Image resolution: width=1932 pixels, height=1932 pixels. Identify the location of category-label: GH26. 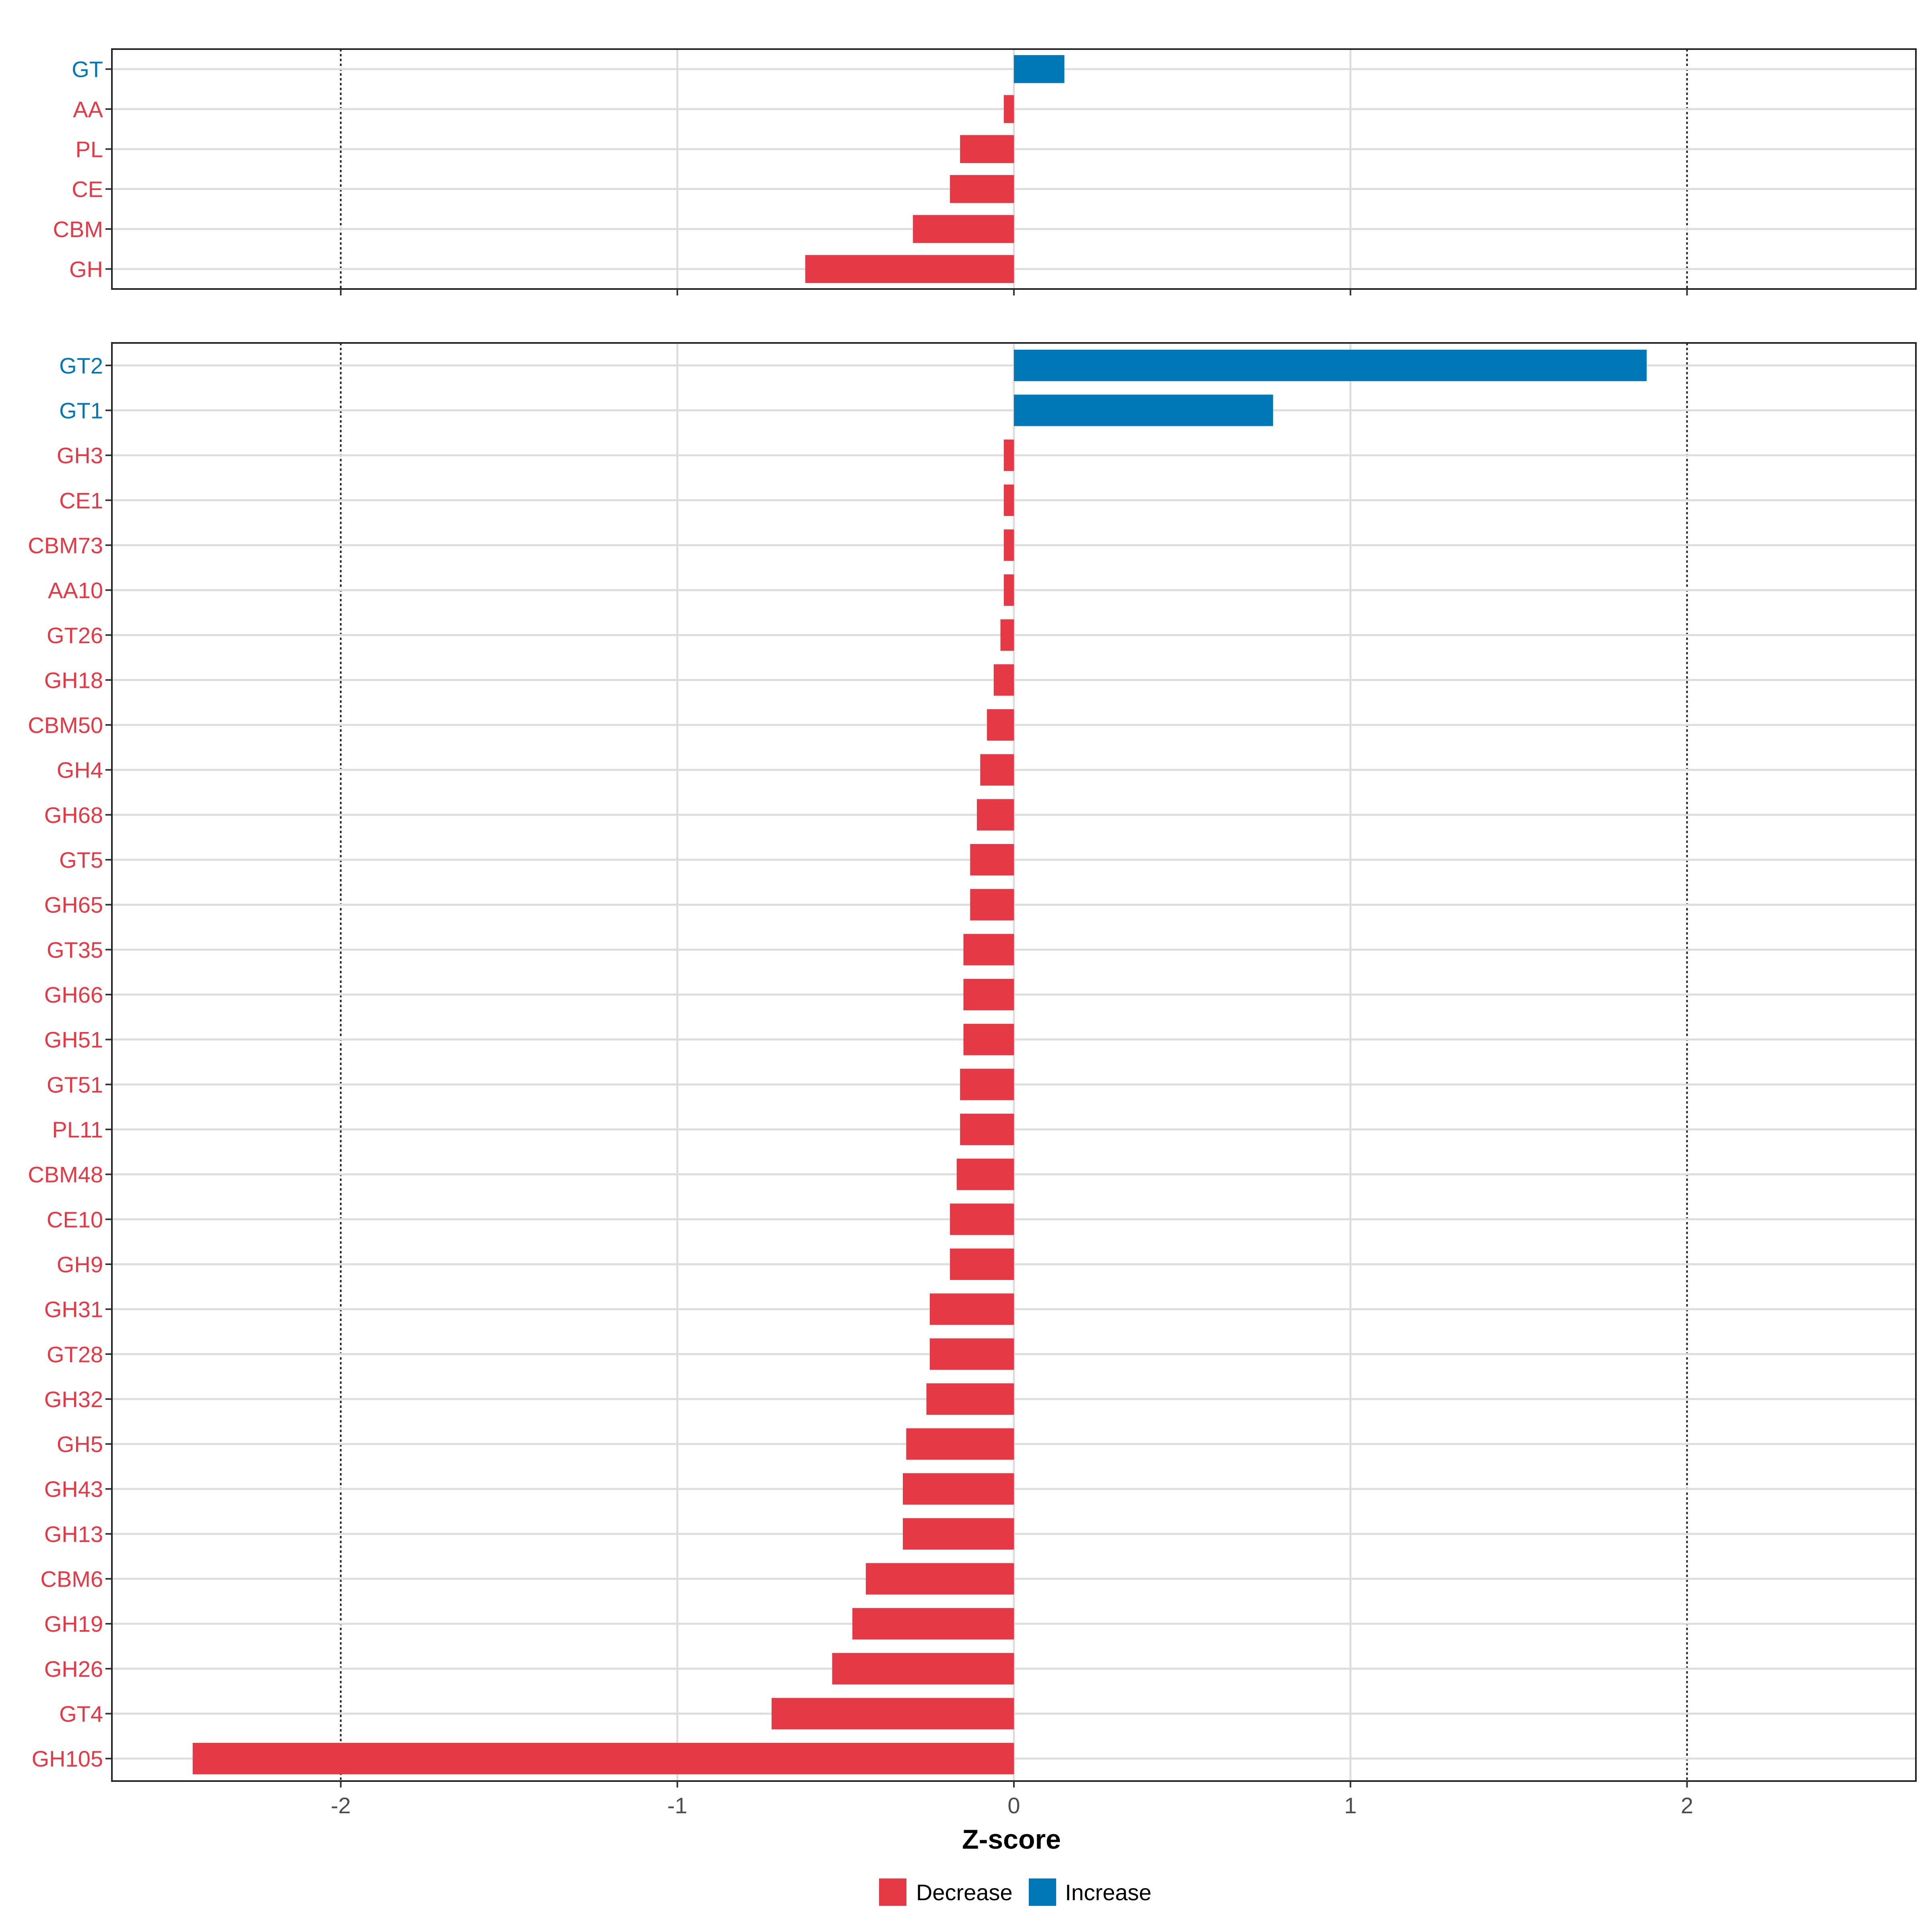
(73, 1669).